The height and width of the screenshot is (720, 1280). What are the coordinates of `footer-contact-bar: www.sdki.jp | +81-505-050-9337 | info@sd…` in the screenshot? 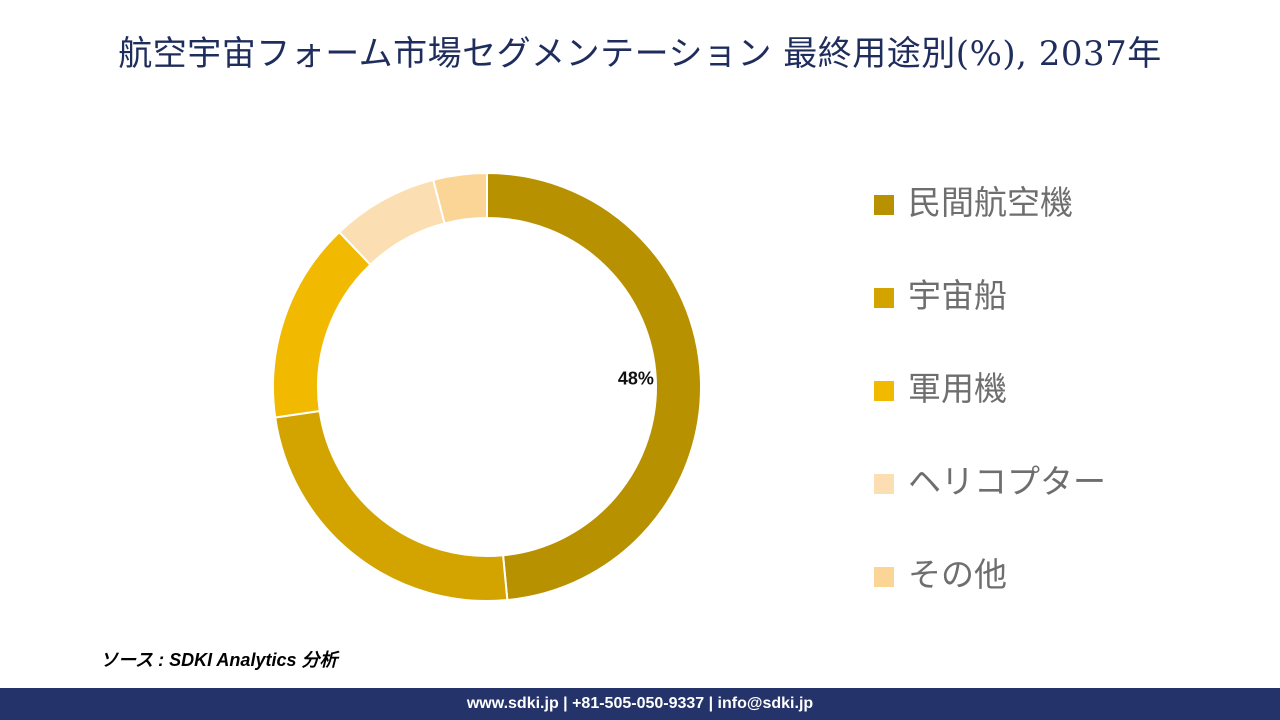 It's located at (640, 704).